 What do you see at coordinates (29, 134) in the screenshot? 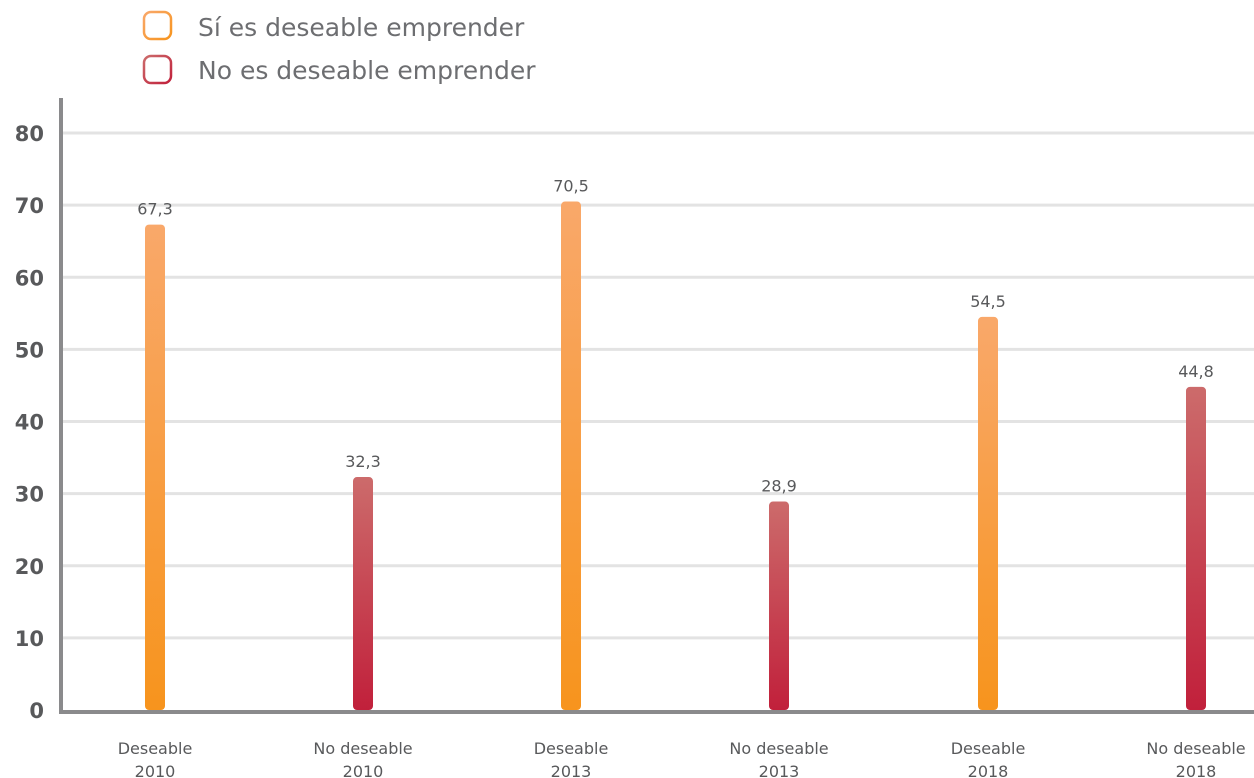
I see `y-tick-label: 80` at bounding box center [29, 134].